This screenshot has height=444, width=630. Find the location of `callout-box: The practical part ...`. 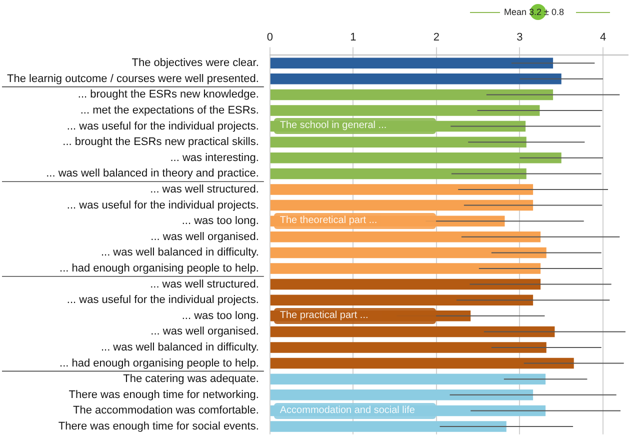

callout-box: The practical part ... is located at coordinates (355, 316).